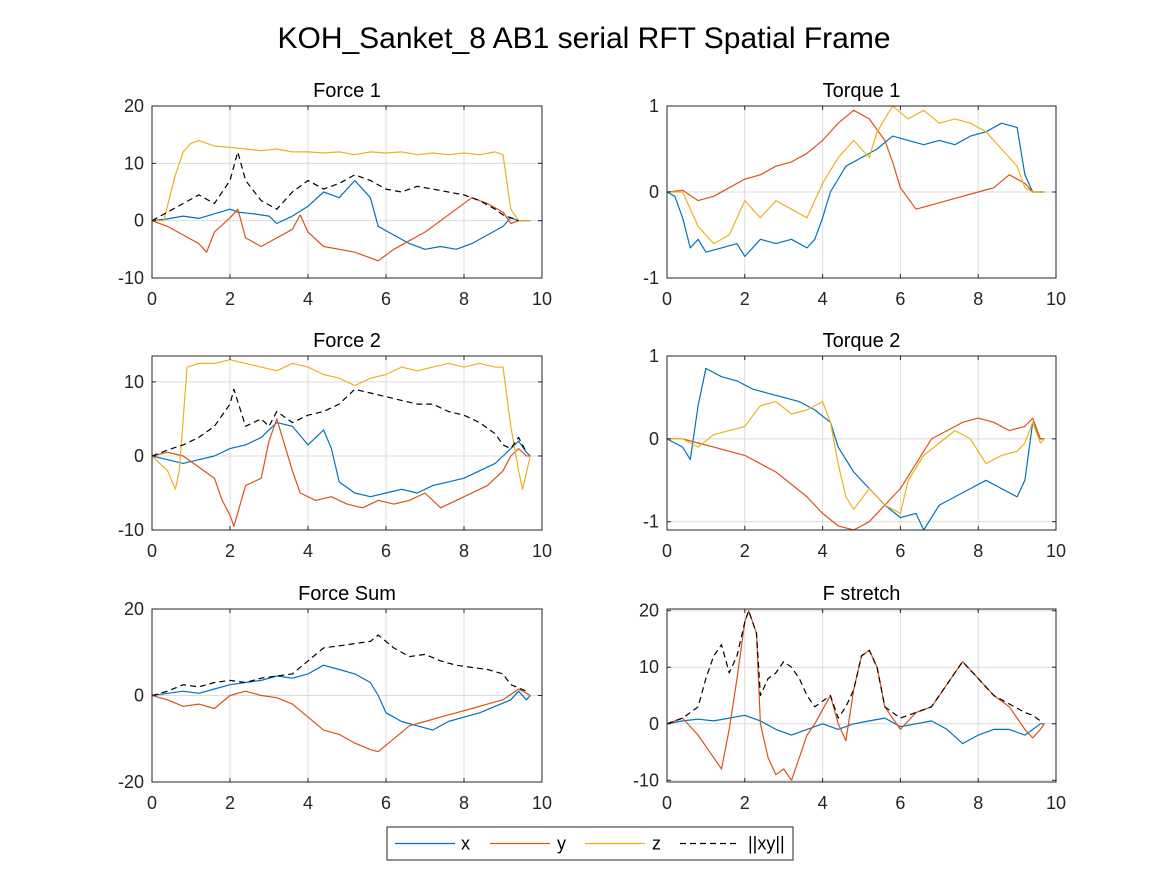 This screenshot has width=1167, height=875. Describe the element at coordinates (347, 91) in the screenshot. I see `subplot-title: Force 1` at that location.